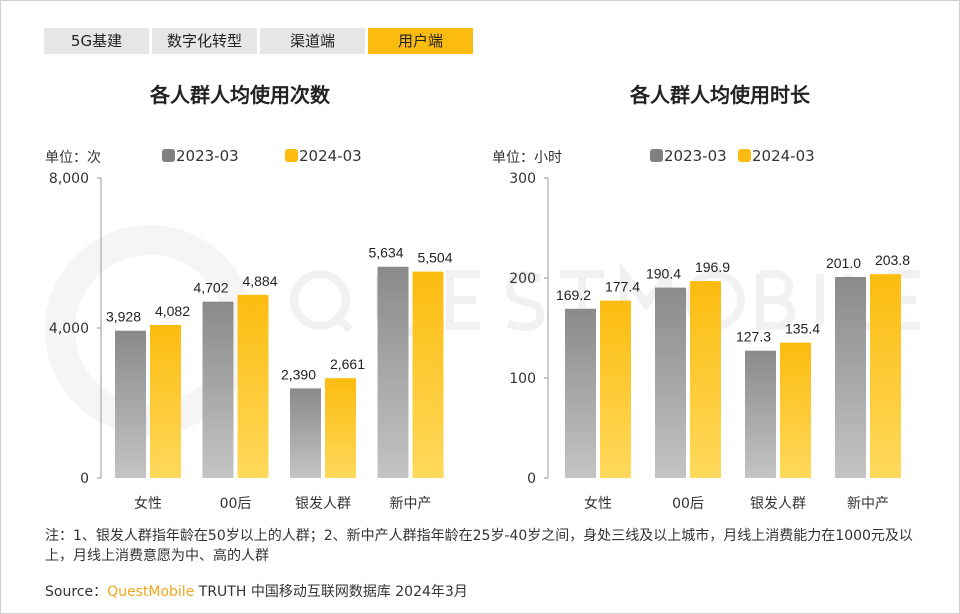 This screenshot has width=960, height=614. What do you see at coordinates (522, 279) in the screenshot?
I see `y-tick-label: 200` at bounding box center [522, 279].